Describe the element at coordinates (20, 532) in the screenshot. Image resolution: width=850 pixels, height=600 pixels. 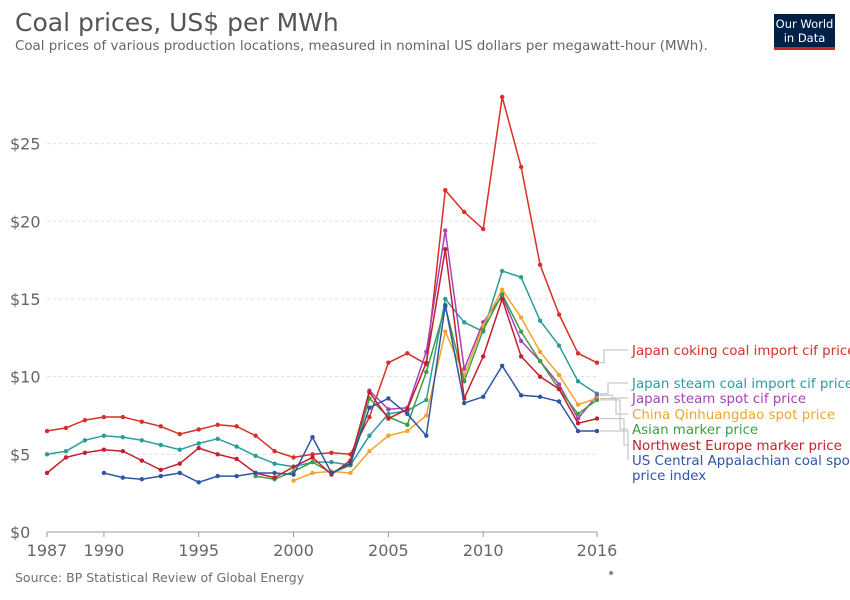
I see `y-tick-label: $0` at that location.